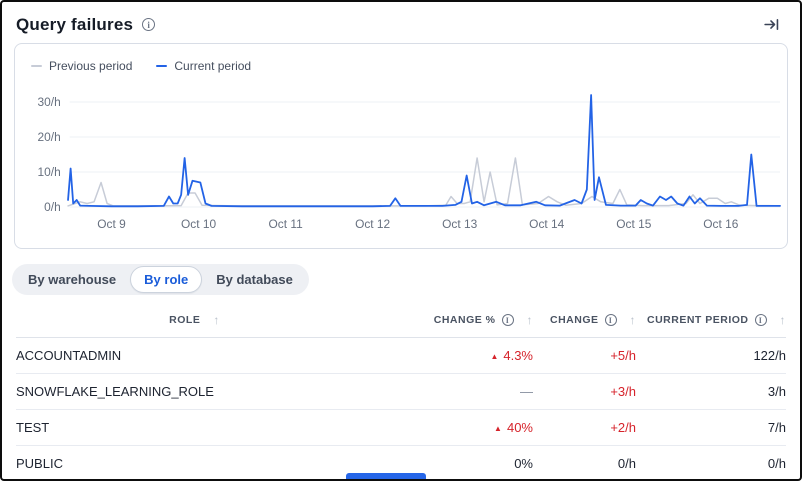 The width and height of the screenshot is (802, 481). I want to click on current-period-cell: 122/h, so click(711, 355).